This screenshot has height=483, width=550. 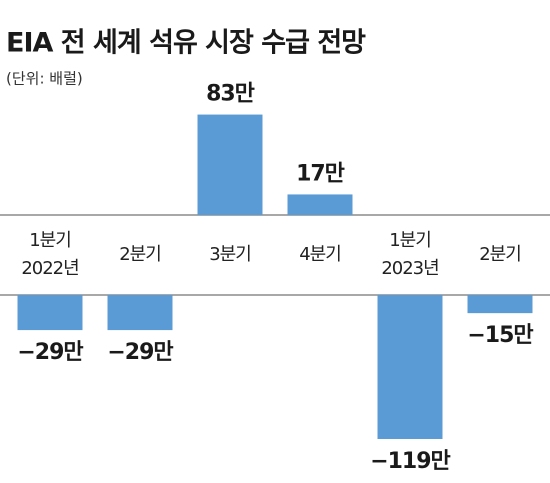 I want to click on x-tick-label: 4분기, so click(x=320, y=254).